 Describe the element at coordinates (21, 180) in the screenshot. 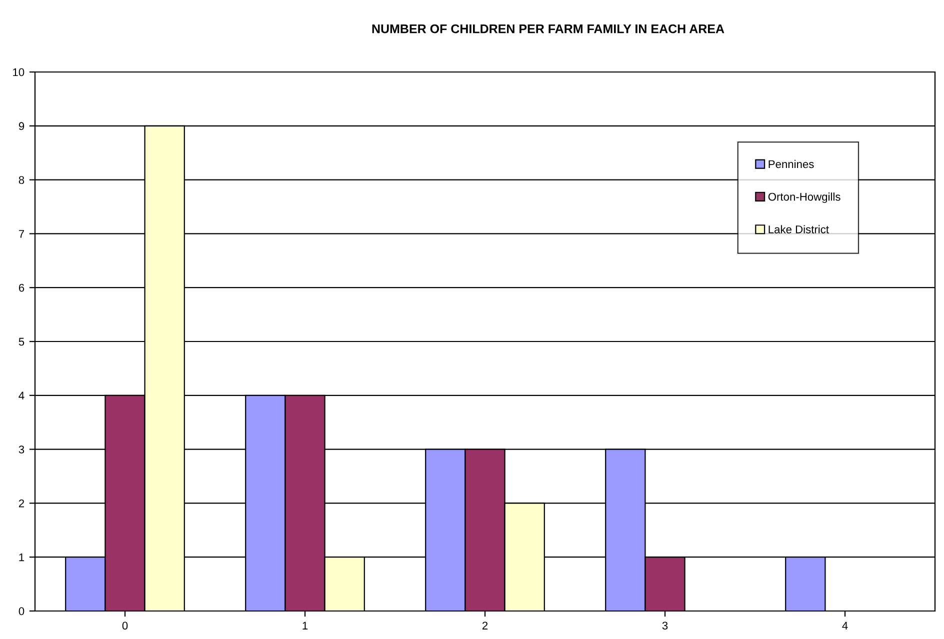

I see `y-tick-label: 8` at that location.